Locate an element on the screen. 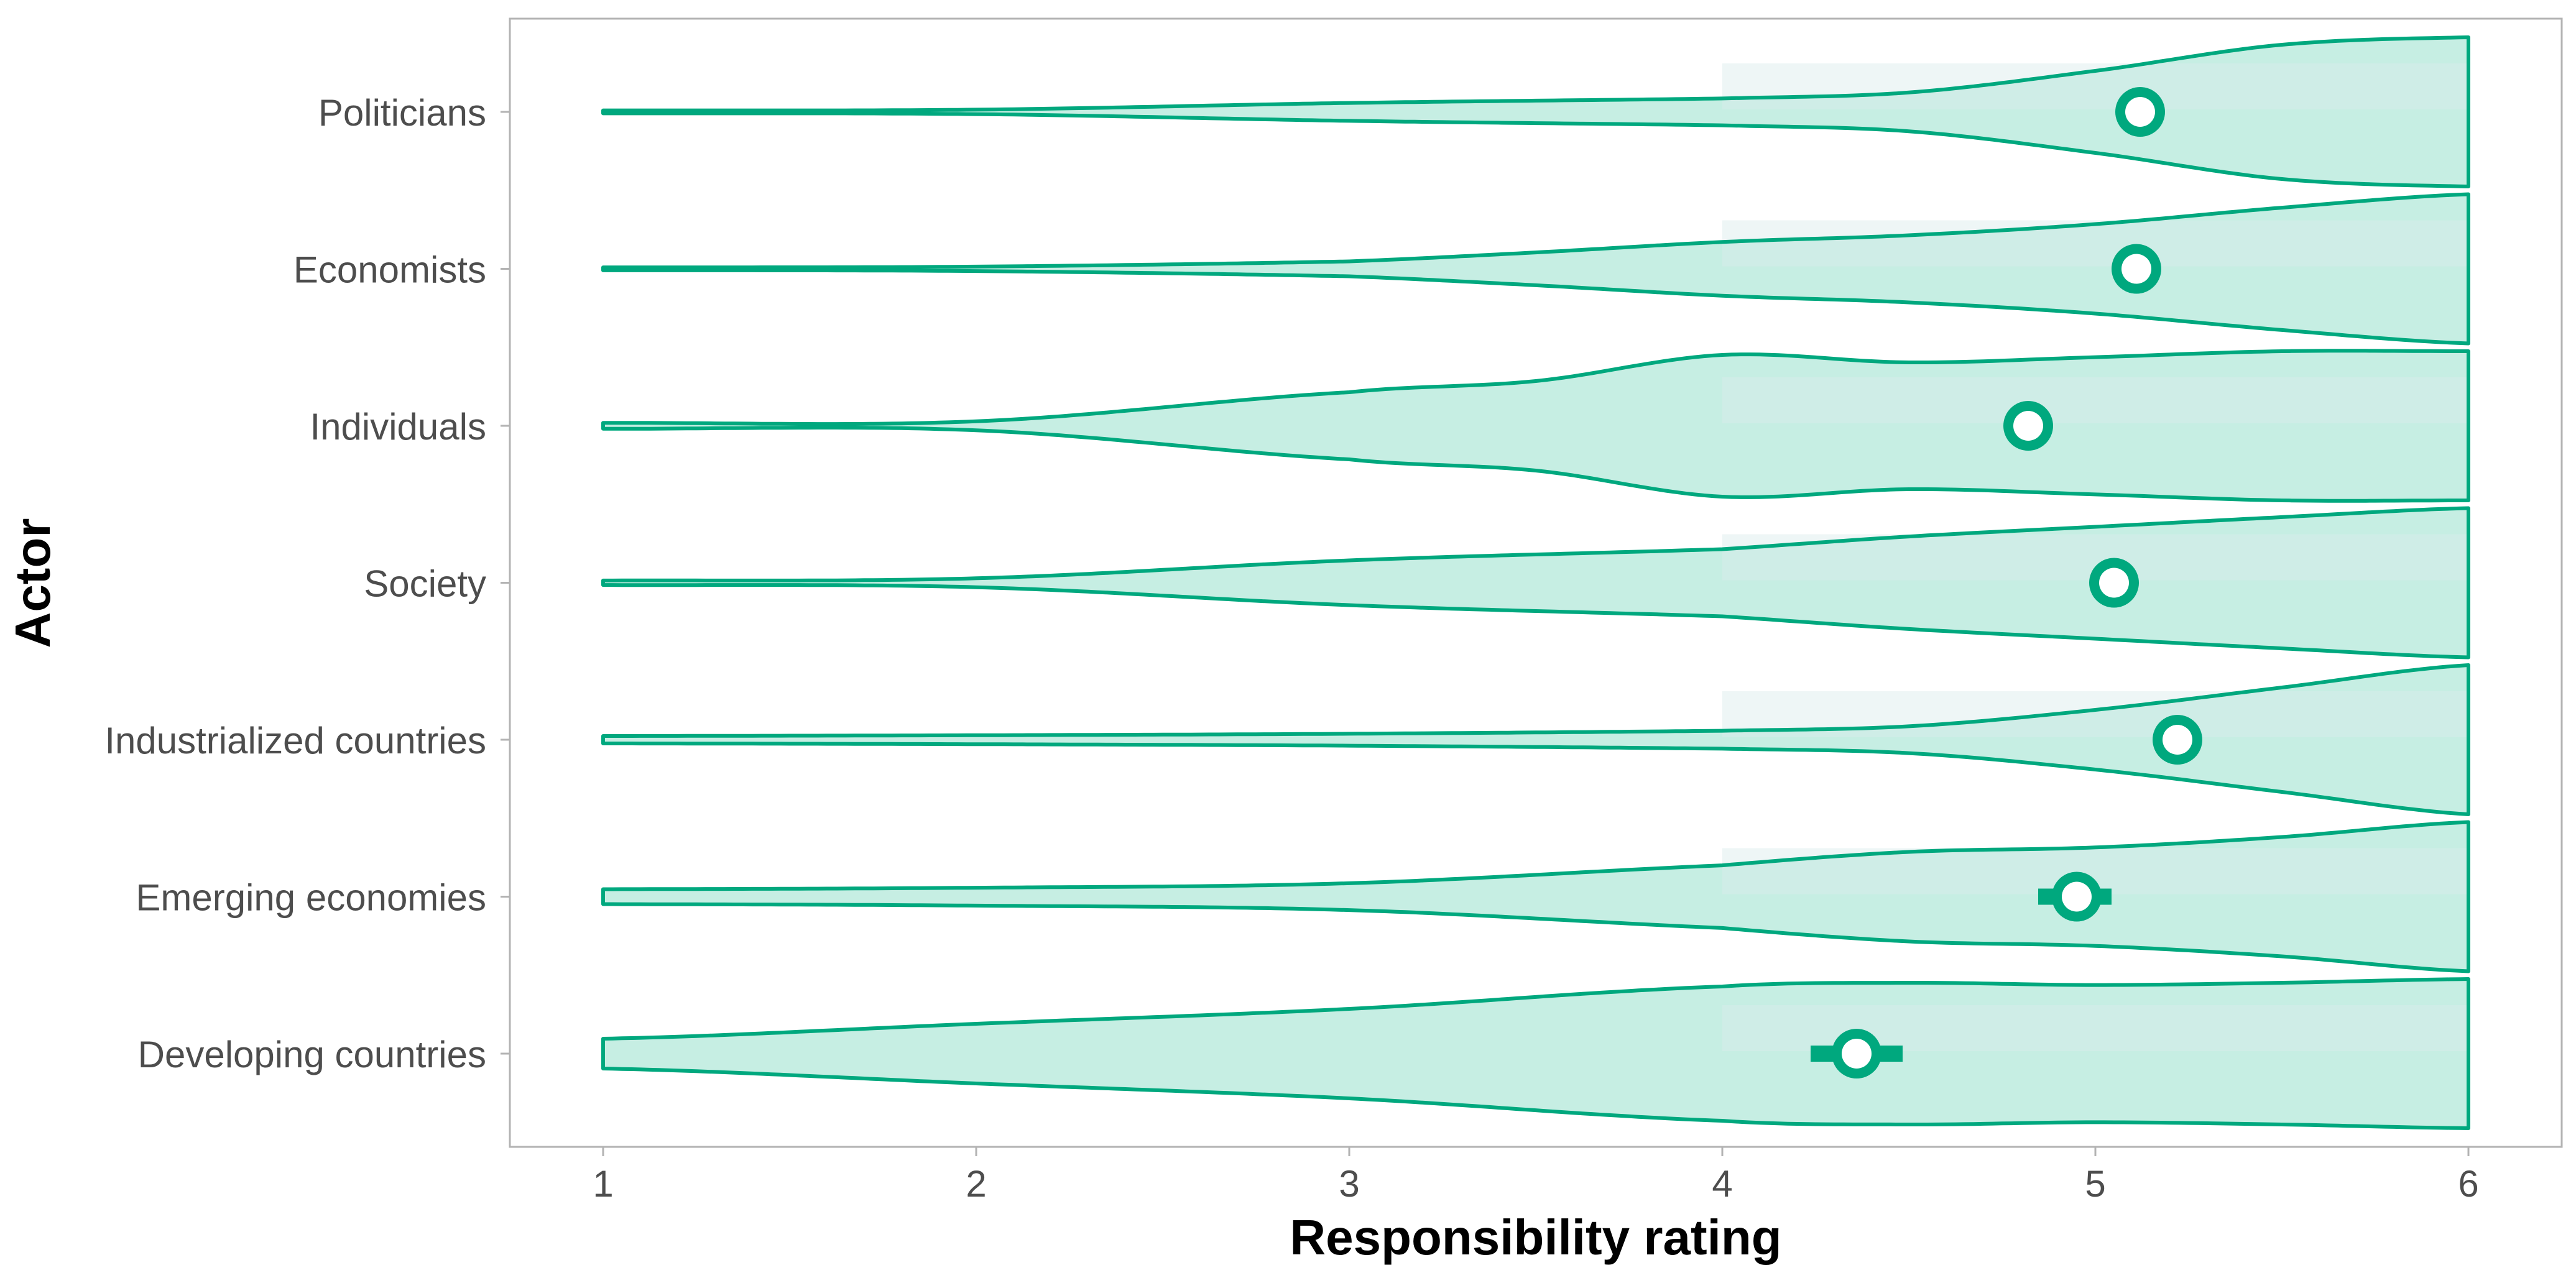  x-tick-label: 3 is located at coordinates (1349, 1184).